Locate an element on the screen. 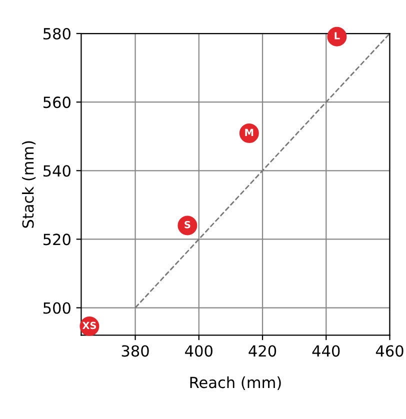  y-axis-title: Stack (mm) is located at coordinates (29, 184).